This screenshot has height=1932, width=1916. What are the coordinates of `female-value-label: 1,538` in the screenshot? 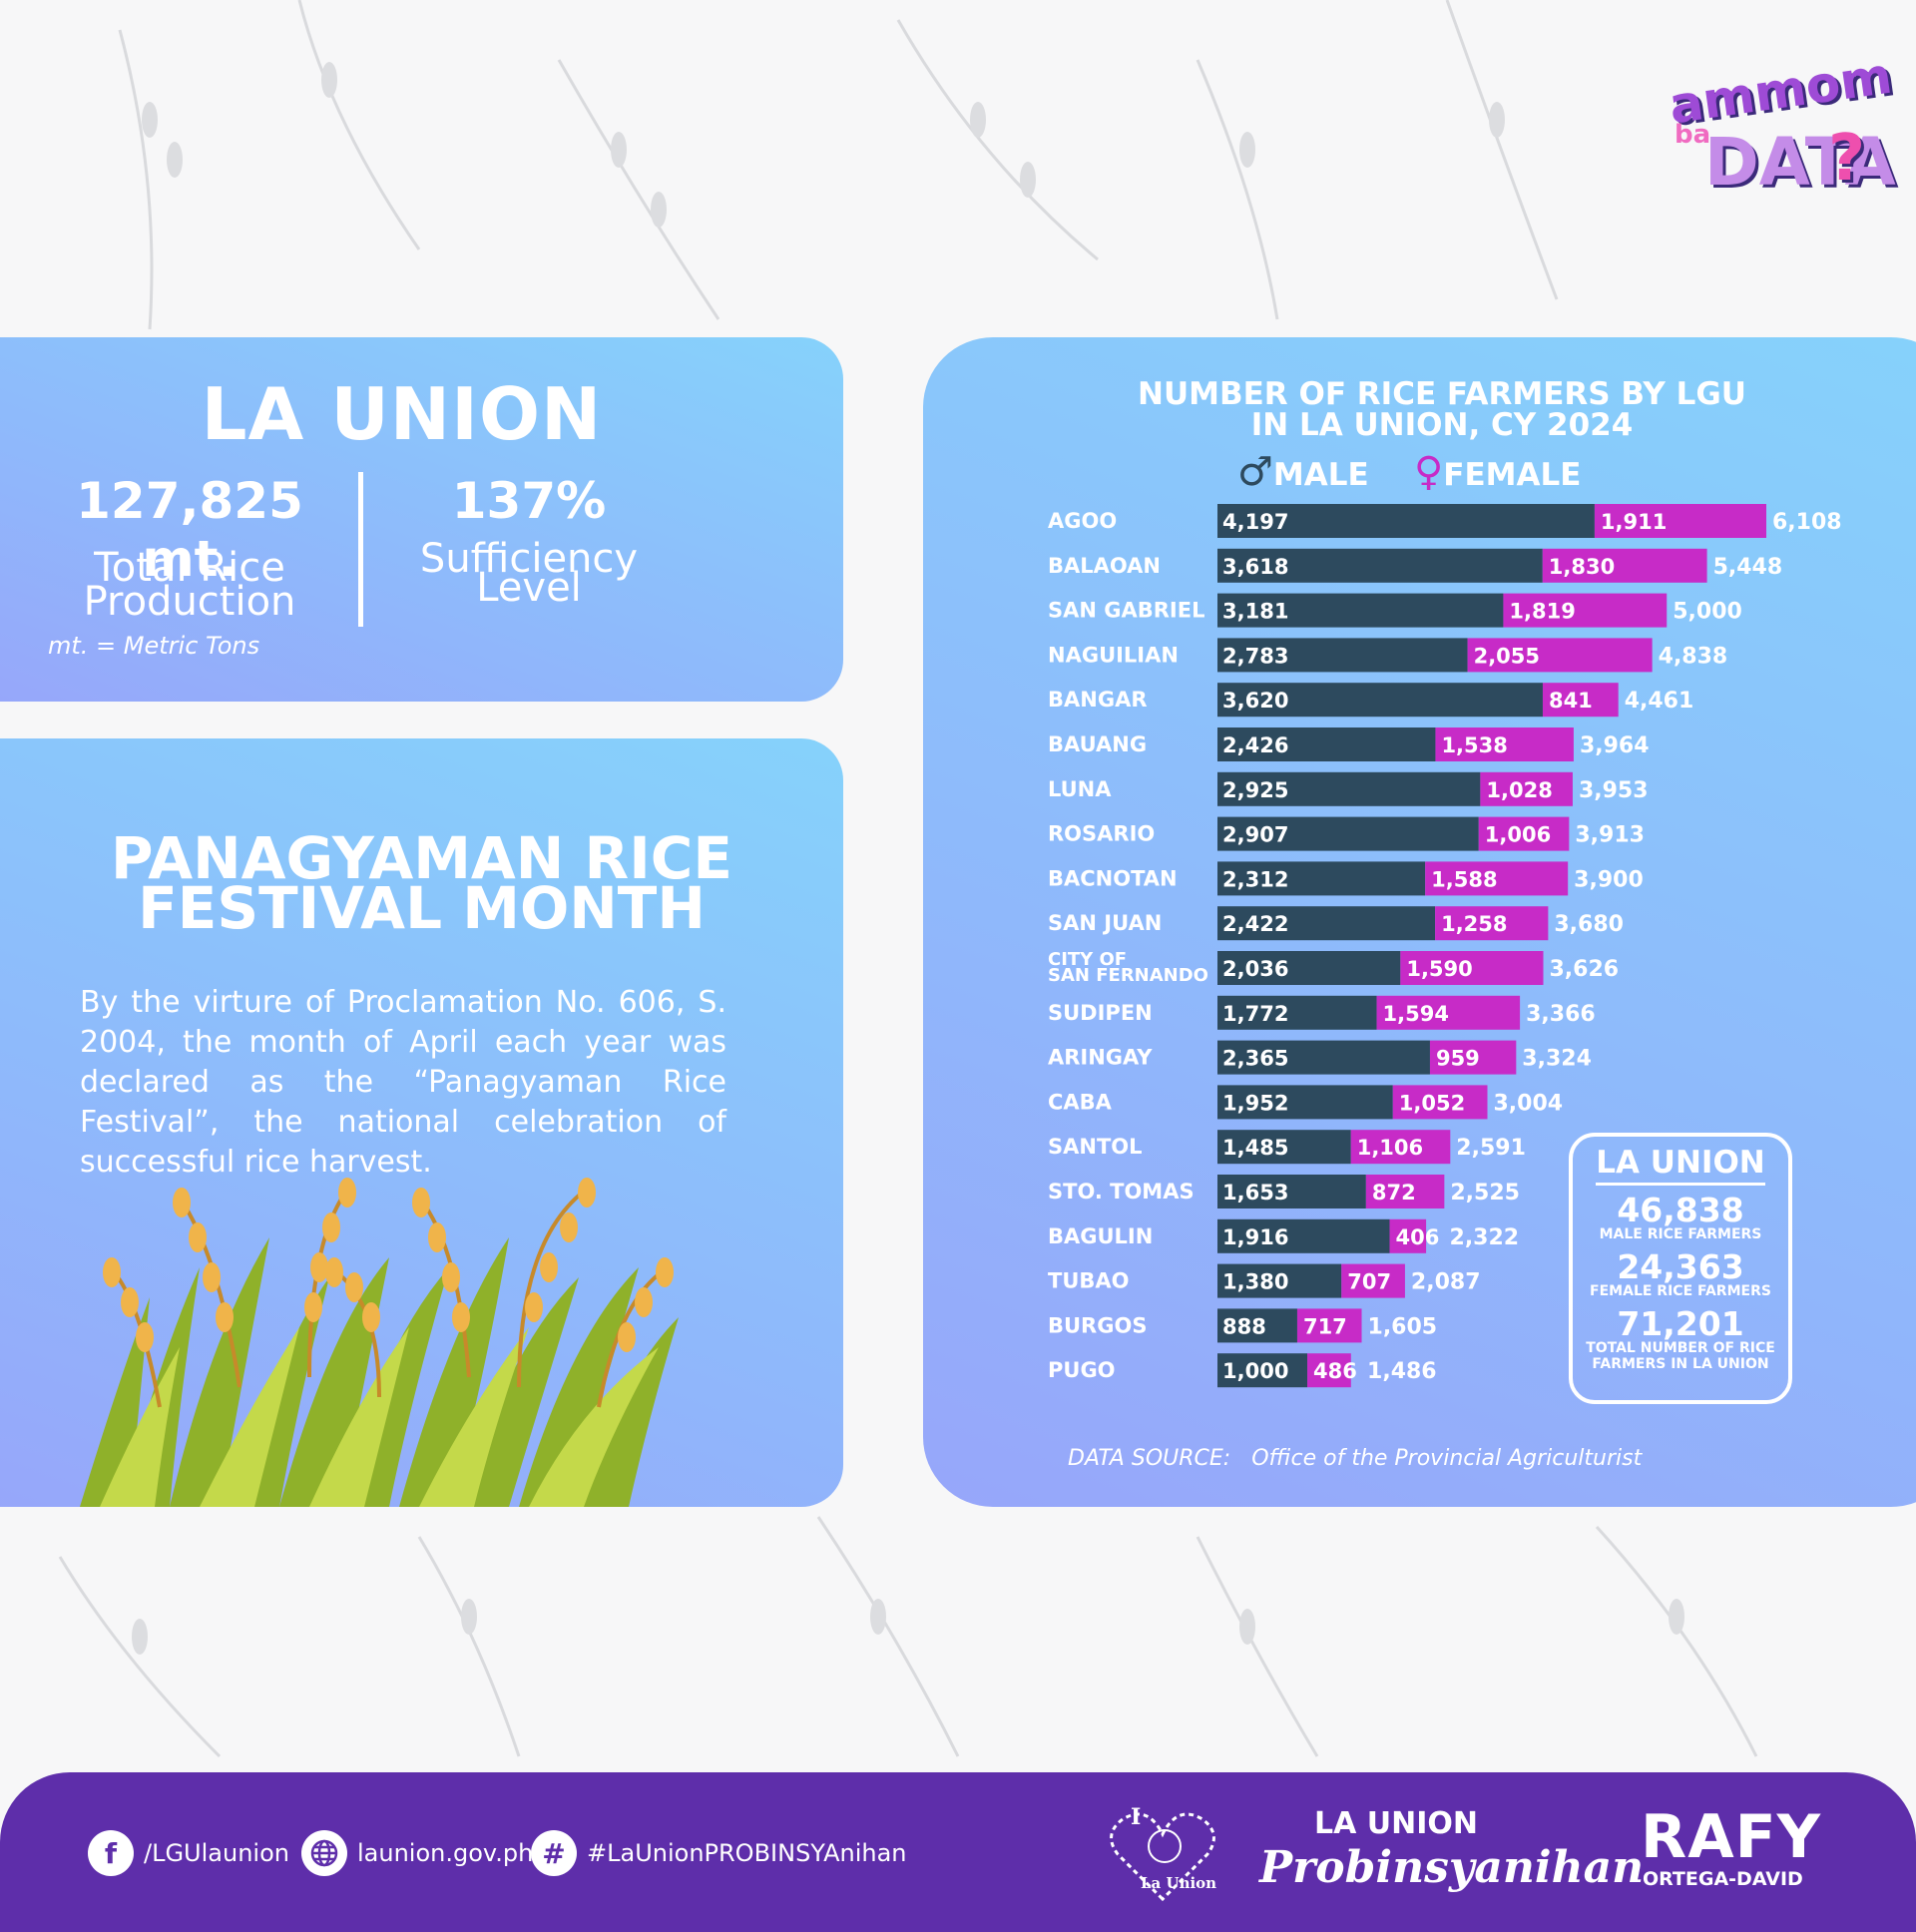 It's located at (1474, 745).